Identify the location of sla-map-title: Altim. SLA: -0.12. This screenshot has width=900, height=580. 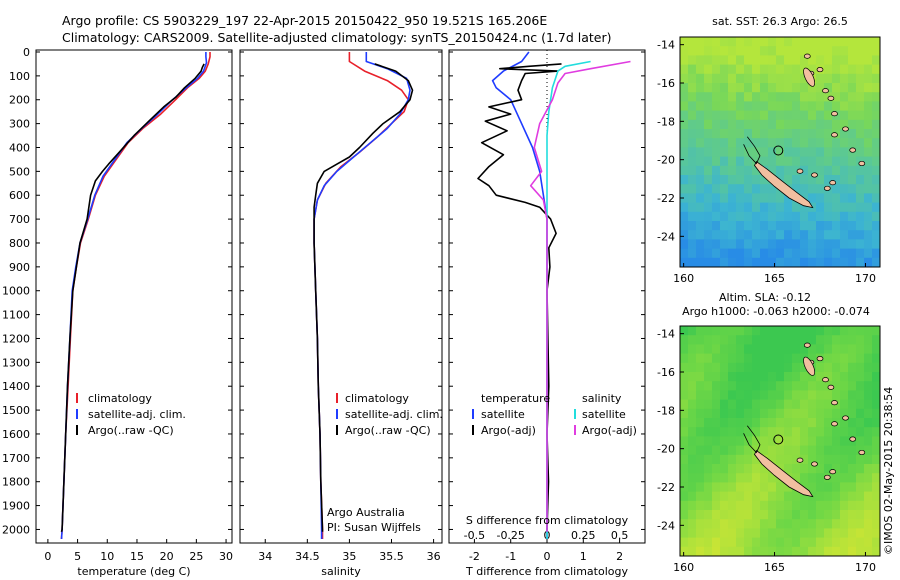
(765, 297).